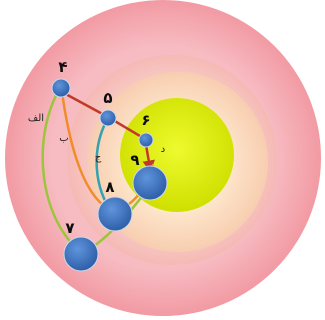  Describe the element at coordinates (69, 228) in the screenshot. I see `node-7-label: ۷` at that location.